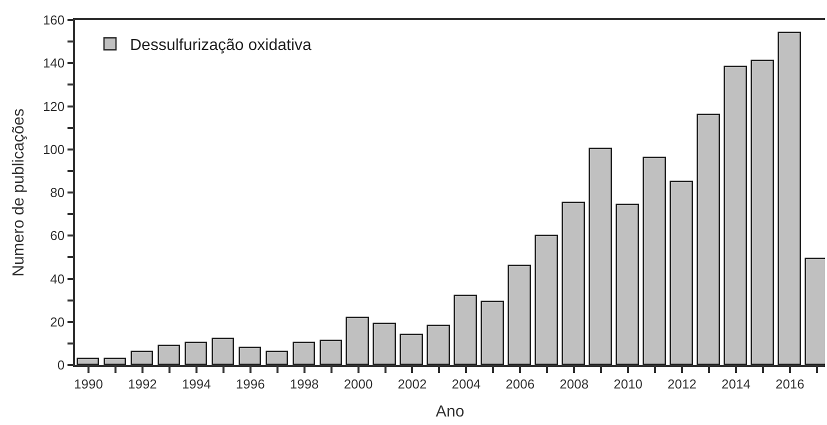 The height and width of the screenshot is (425, 827). I want to click on x-tick-label: 2004, so click(466, 384).